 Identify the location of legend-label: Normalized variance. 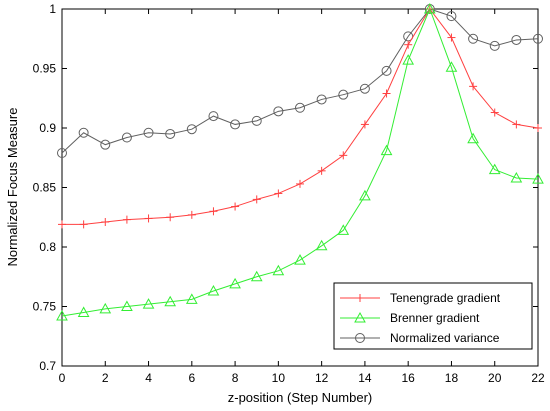
(445, 338).